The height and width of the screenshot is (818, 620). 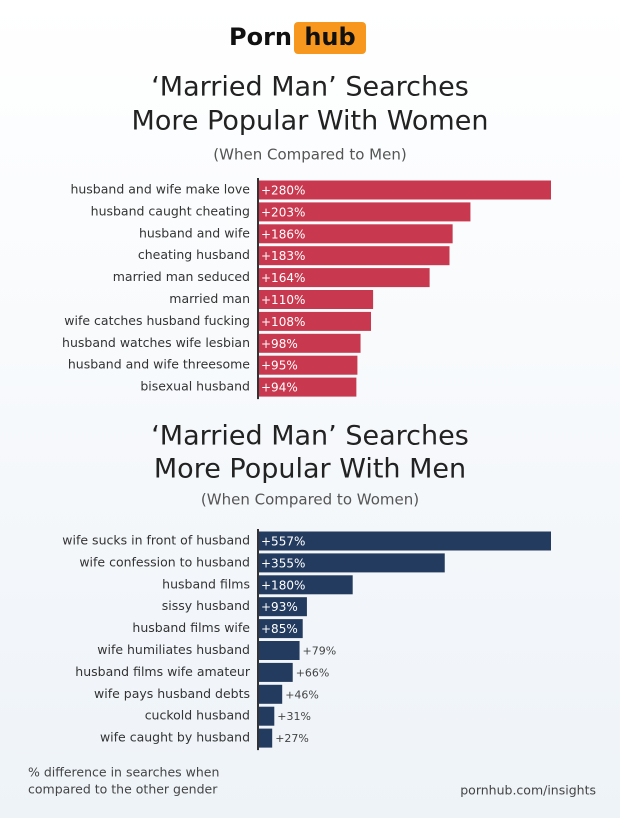 What do you see at coordinates (123, 789) in the screenshot?
I see `footnote: compared to the other gender` at bounding box center [123, 789].